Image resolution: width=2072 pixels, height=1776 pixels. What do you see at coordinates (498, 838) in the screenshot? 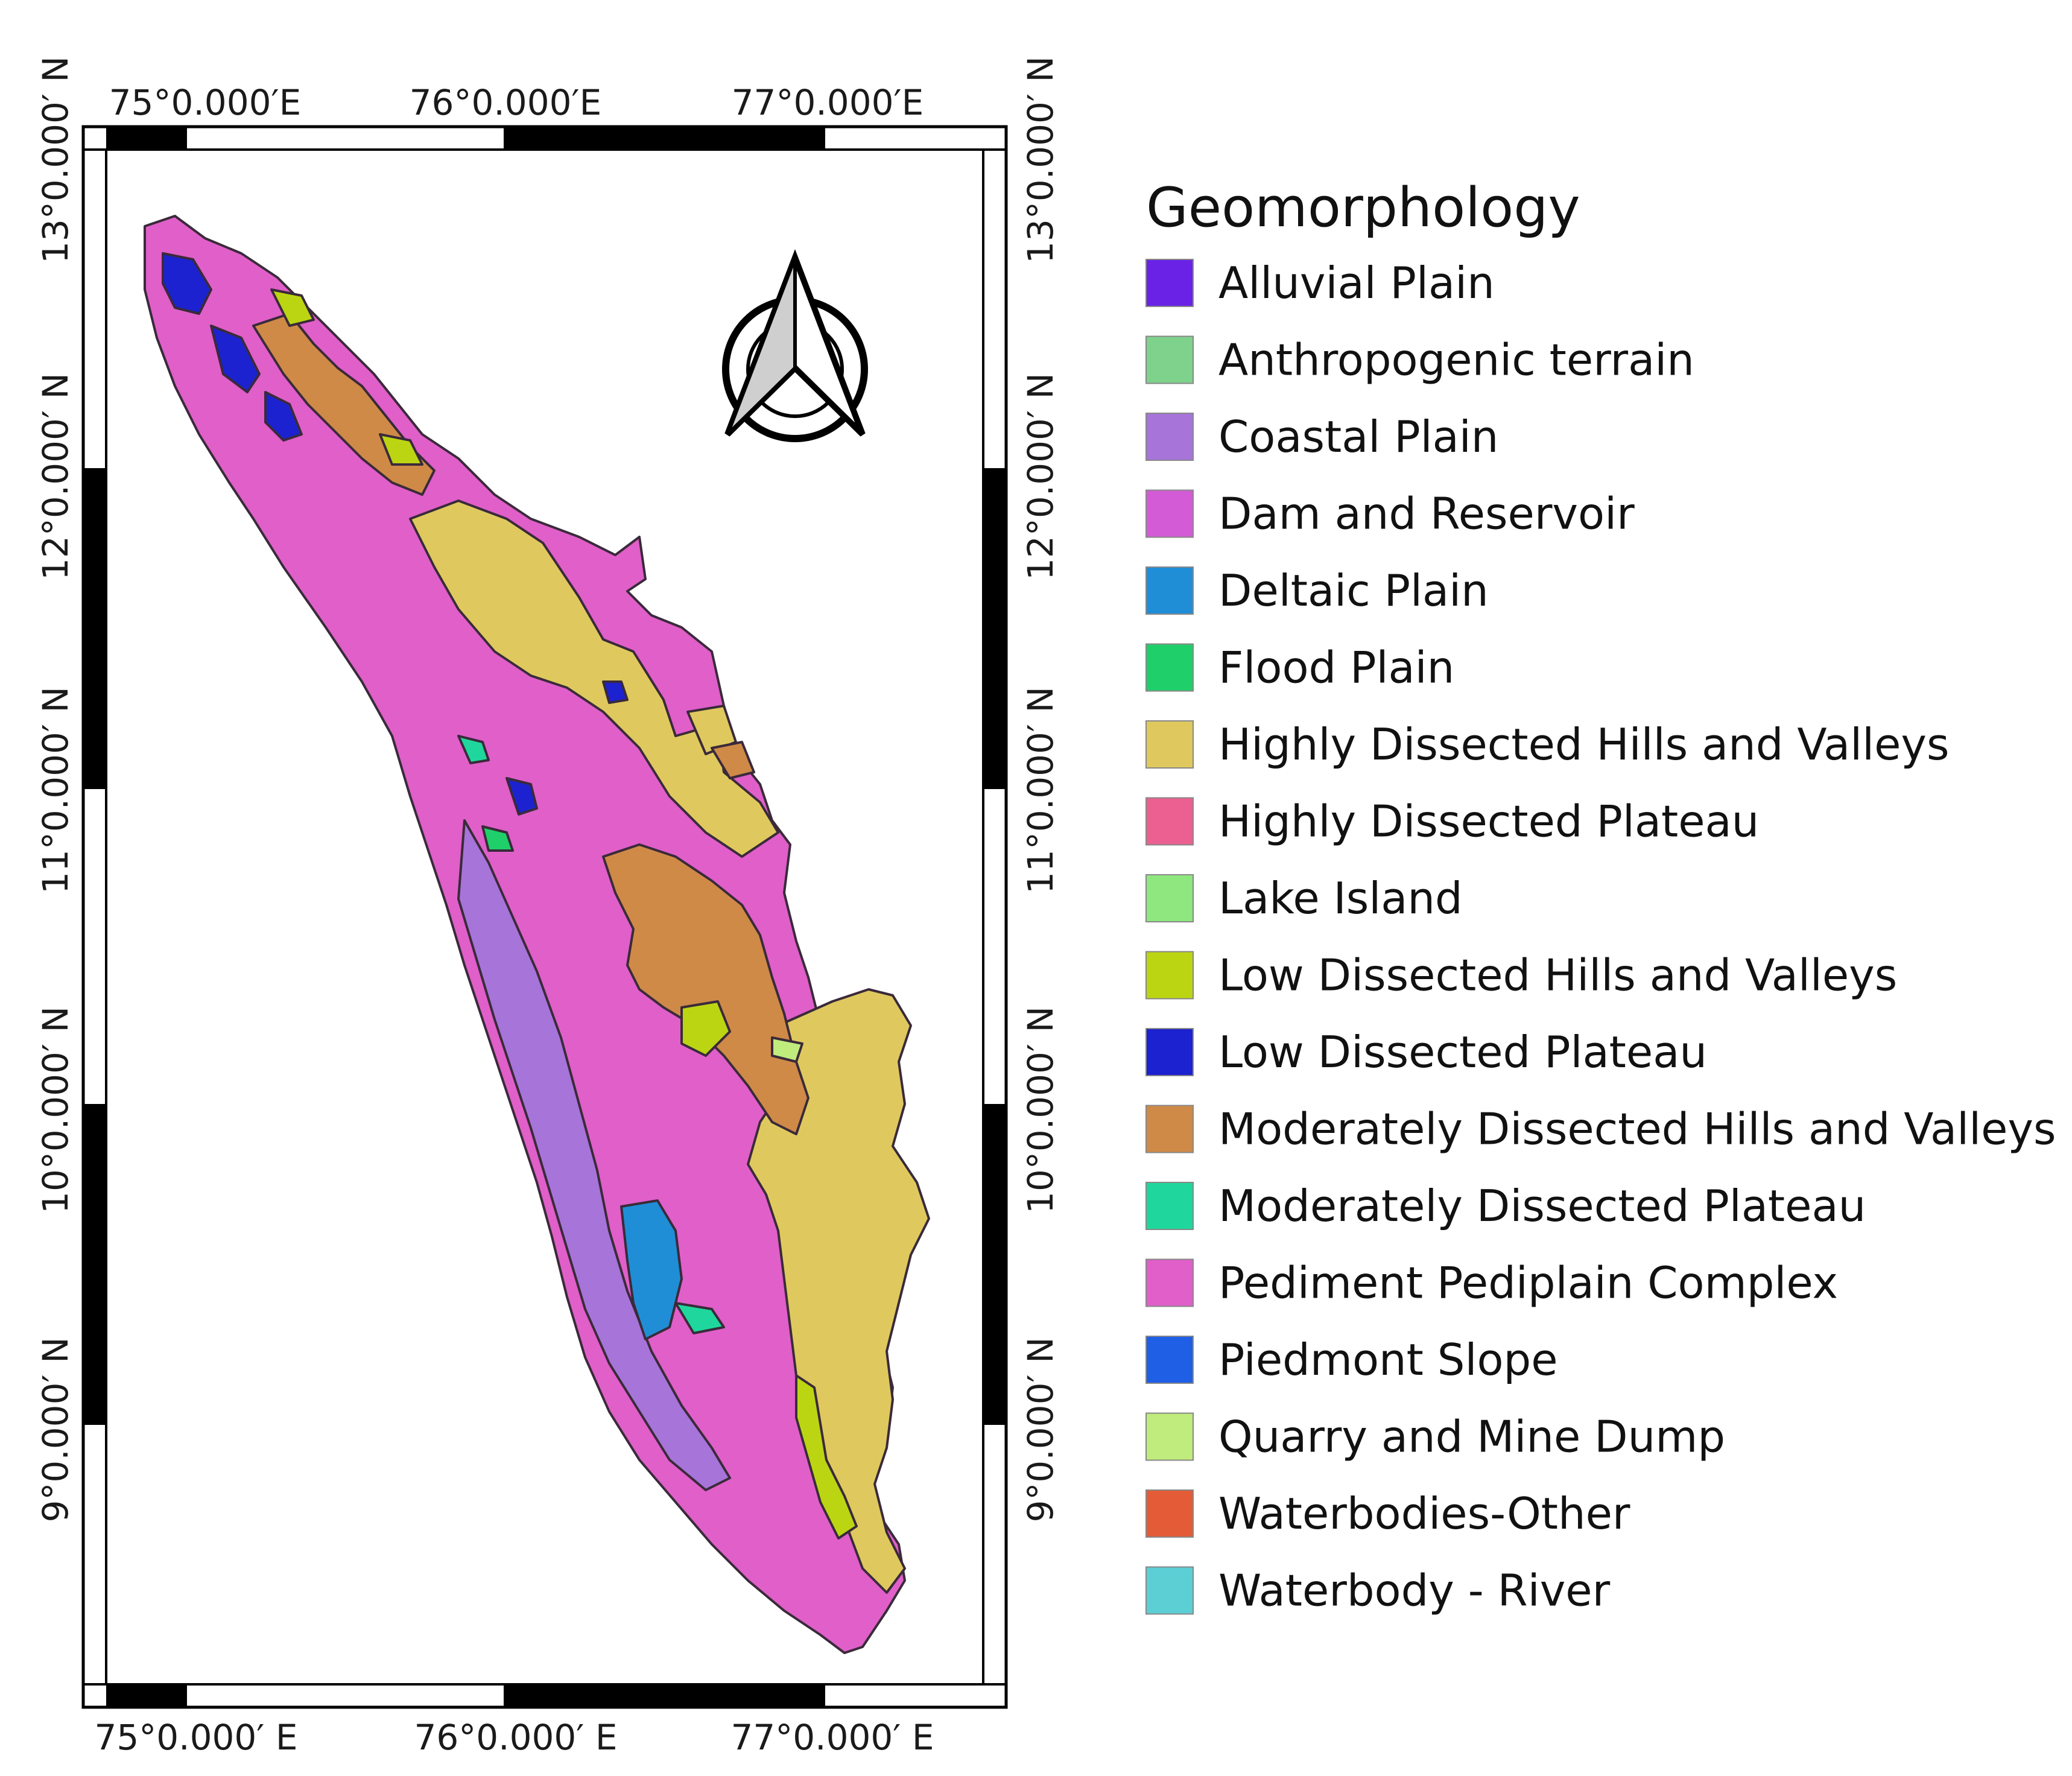
I see `flood-plain-region` at bounding box center [498, 838].